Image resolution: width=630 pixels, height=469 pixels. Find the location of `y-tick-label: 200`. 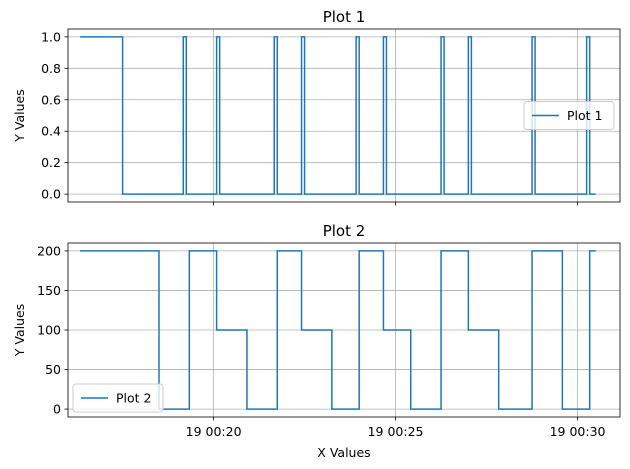

y-tick-label: 200 is located at coordinates (49, 250).